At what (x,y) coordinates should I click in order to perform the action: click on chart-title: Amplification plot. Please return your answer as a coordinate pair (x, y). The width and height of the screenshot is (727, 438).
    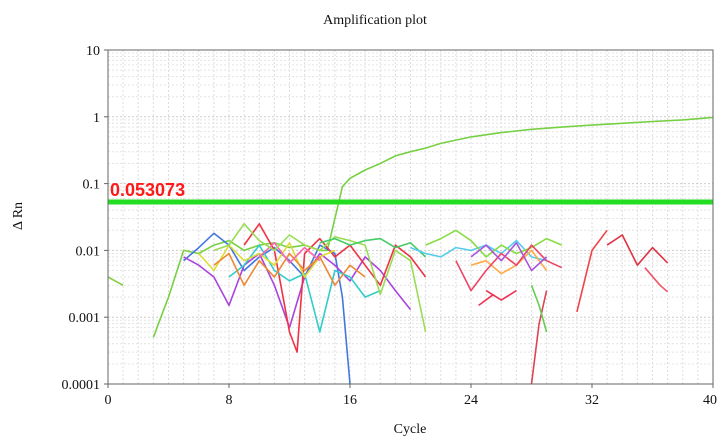
    Looking at the image, I should click on (375, 20).